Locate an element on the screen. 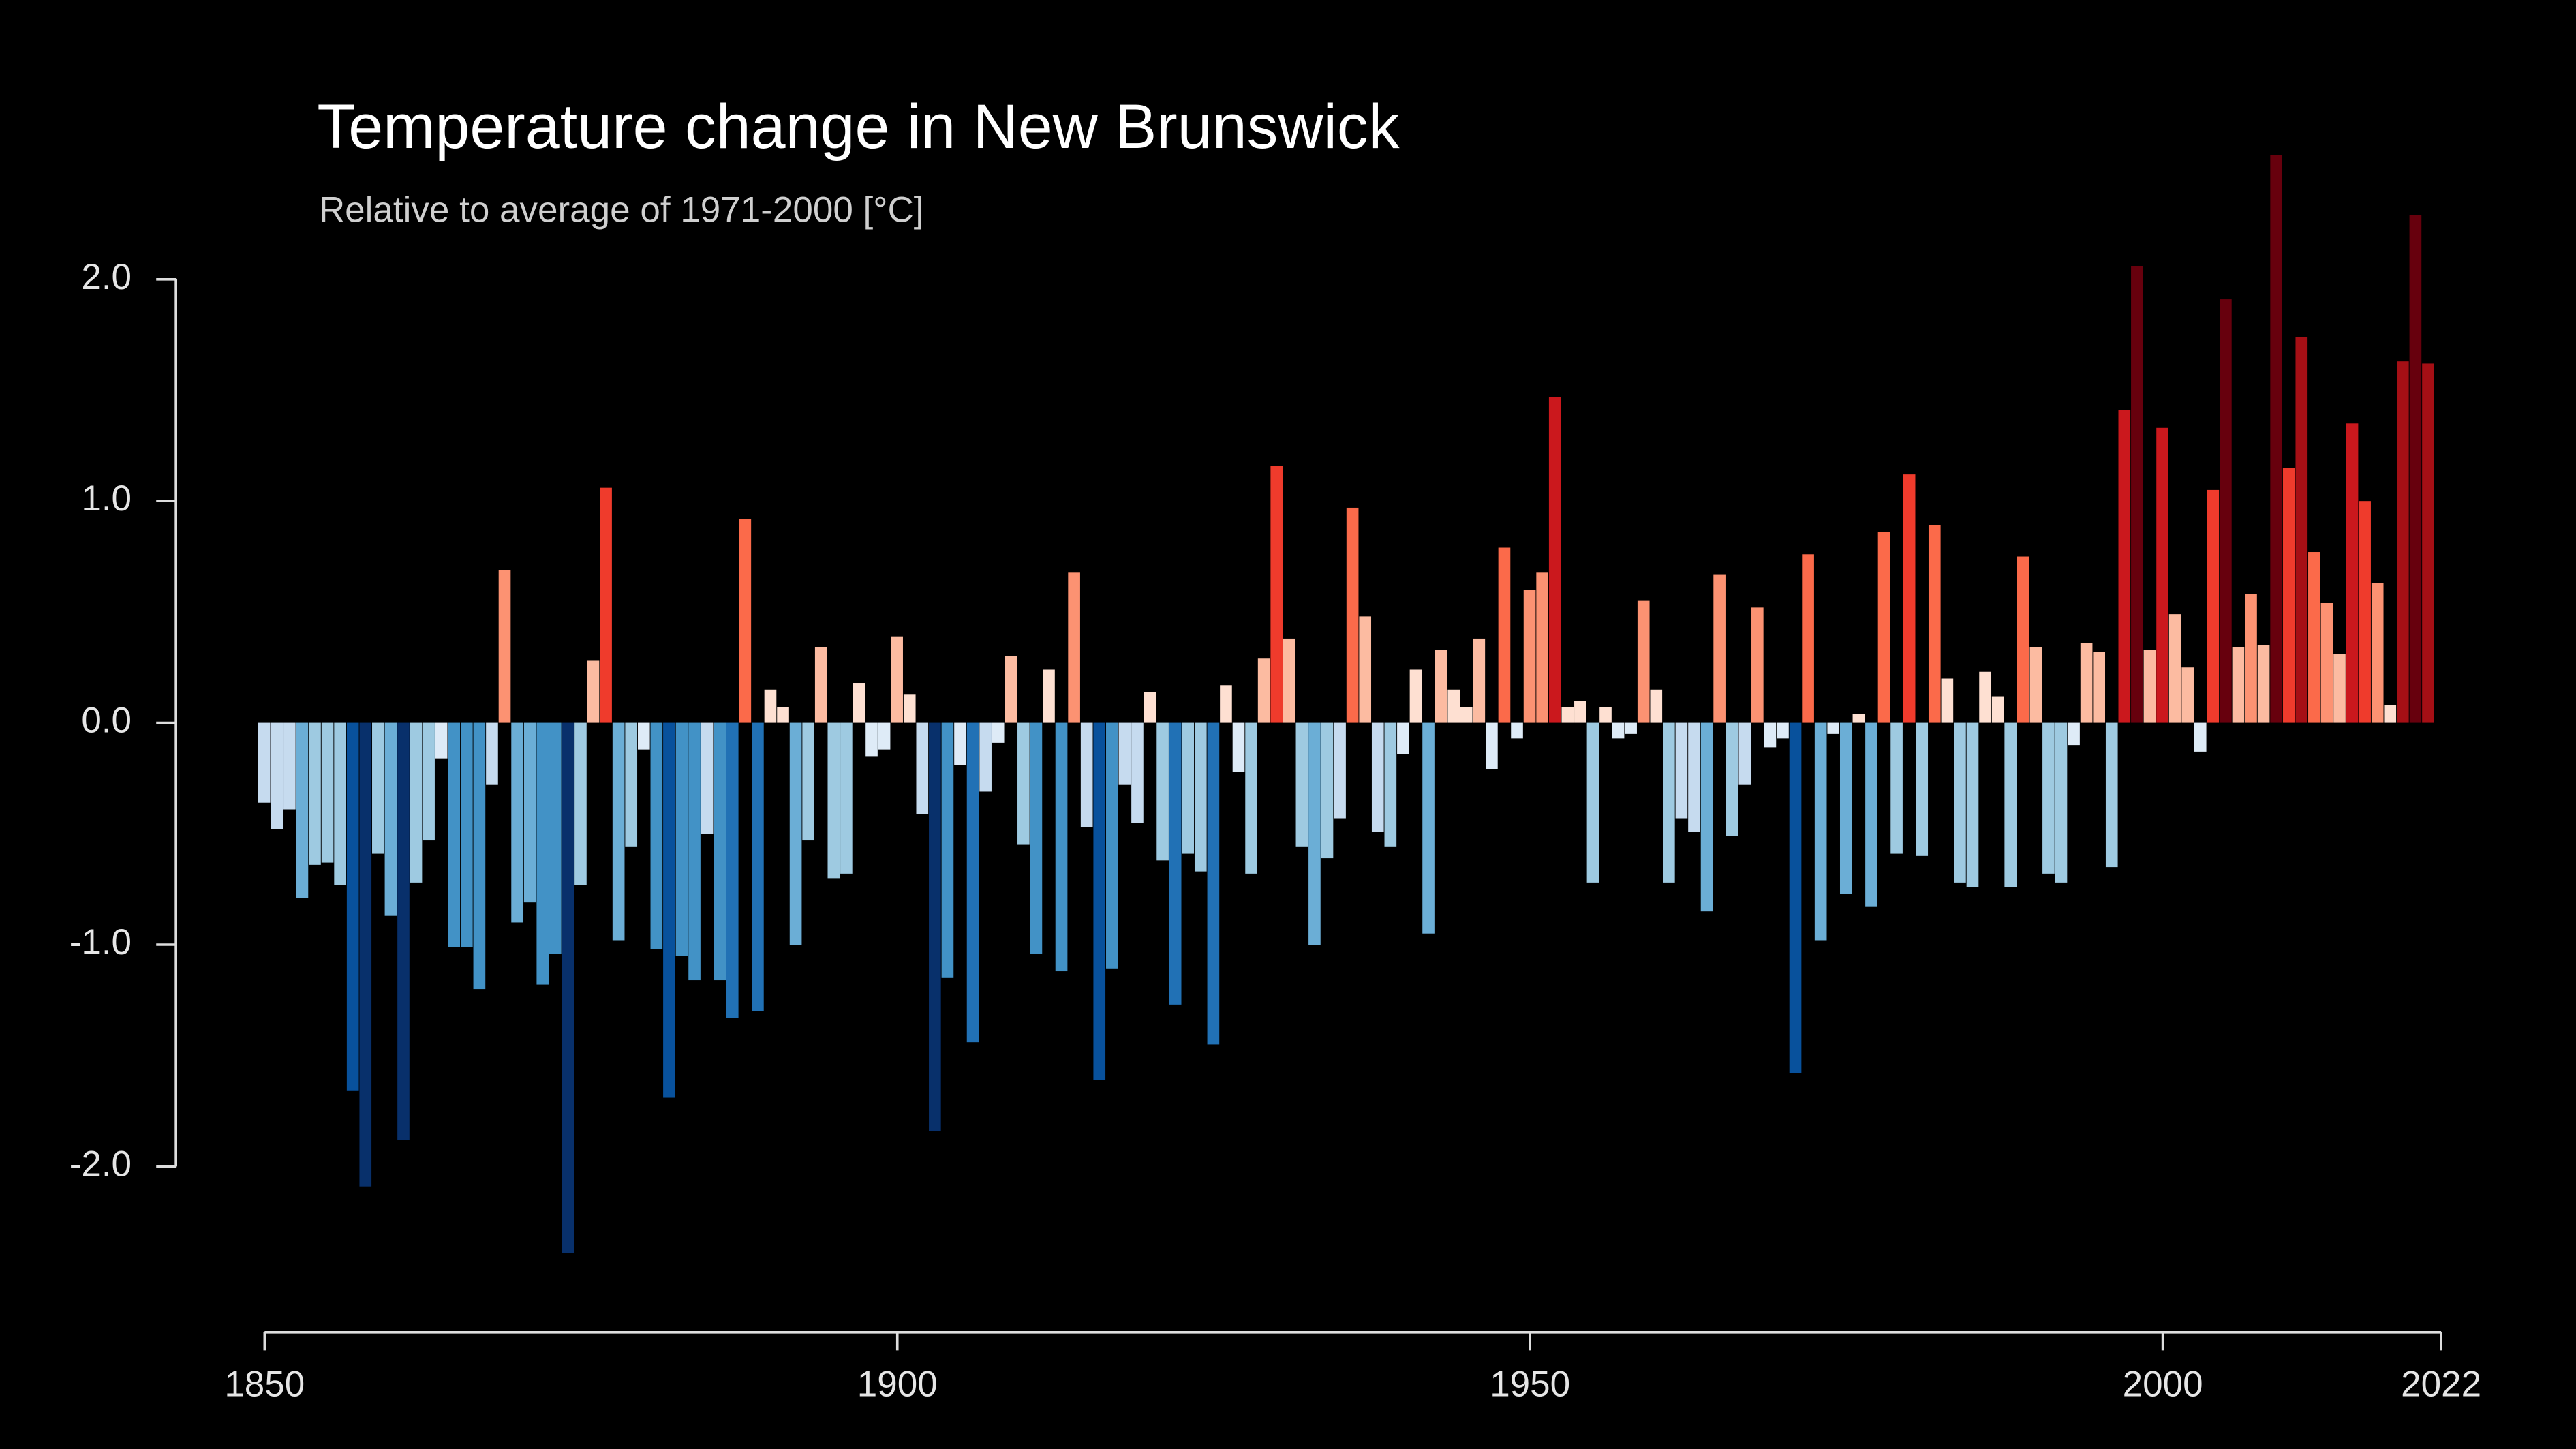 This screenshot has width=2576, height=1449. chart-subtitle: Relative to average of 1971-2000 [°C] is located at coordinates (621, 210).